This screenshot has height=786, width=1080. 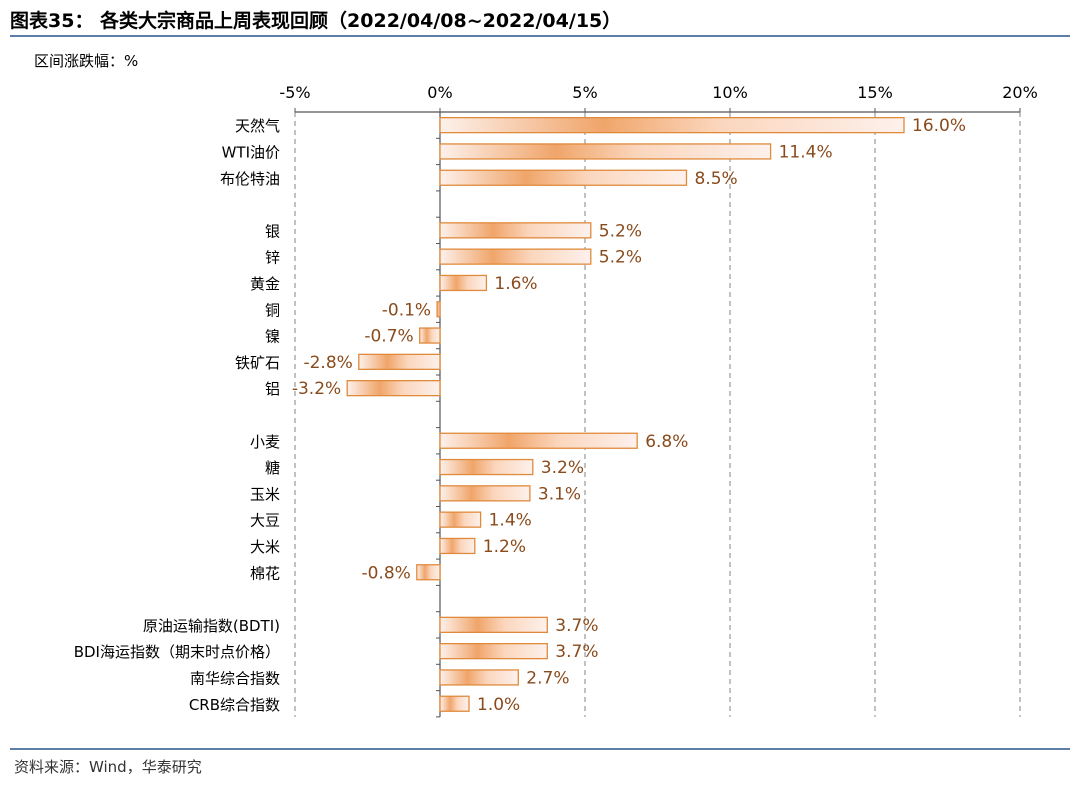 What do you see at coordinates (235, 678) in the screenshot?
I see `category-label: 南华综合指数` at bounding box center [235, 678].